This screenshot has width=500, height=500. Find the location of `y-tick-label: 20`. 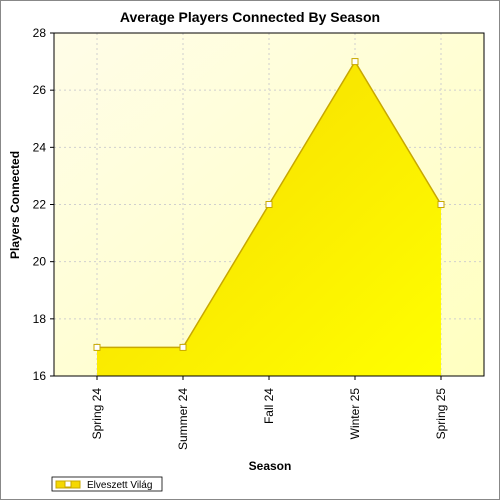

y-tick-label: 20 is located at coordinates (40, 262).